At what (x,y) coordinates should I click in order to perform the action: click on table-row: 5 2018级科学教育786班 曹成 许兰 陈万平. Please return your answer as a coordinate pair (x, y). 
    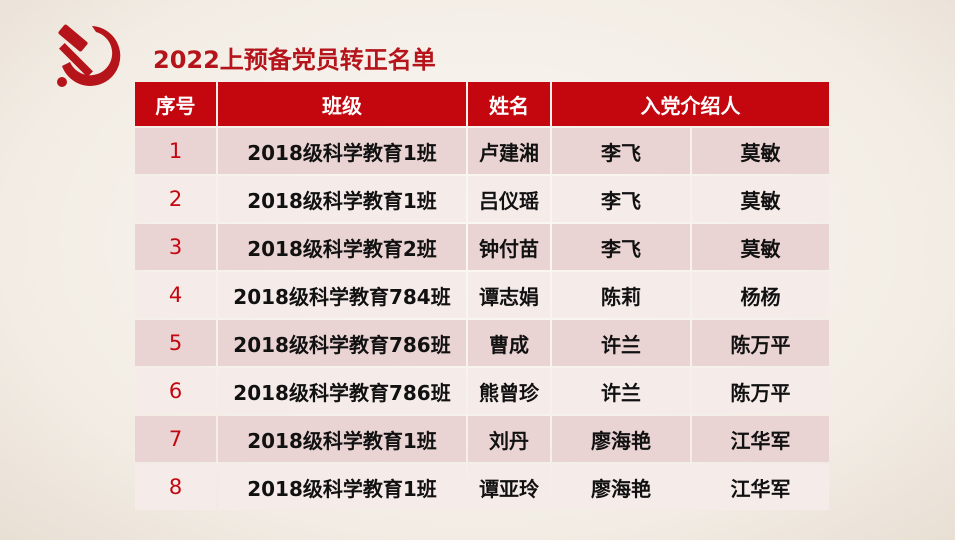
    Looking at the image, I should click on (482, 343).